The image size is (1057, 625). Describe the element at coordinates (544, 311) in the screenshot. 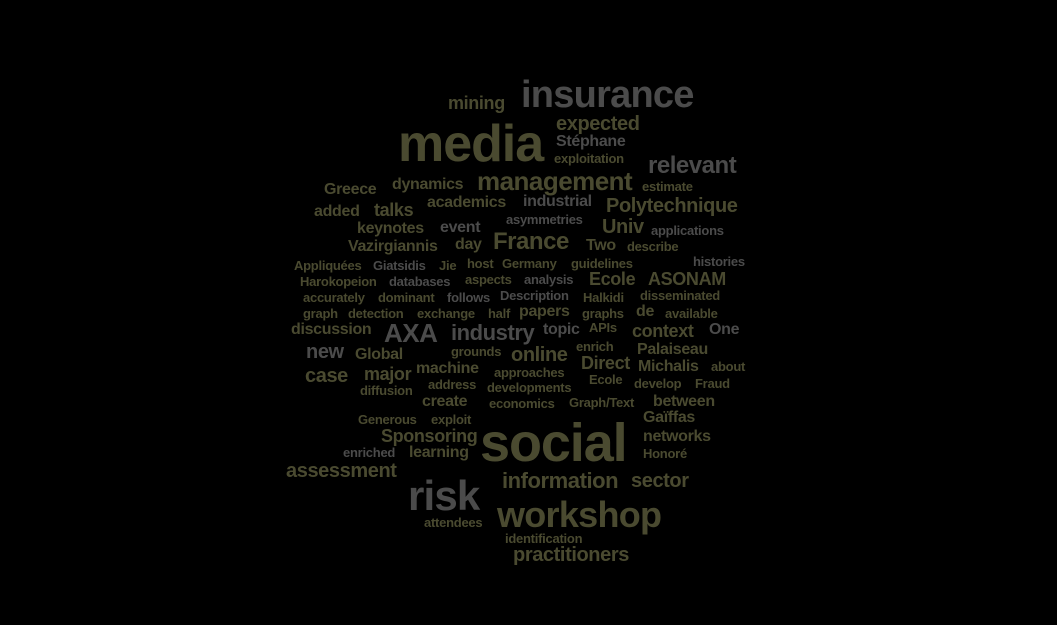

I see `word-papers: papers` at that location.